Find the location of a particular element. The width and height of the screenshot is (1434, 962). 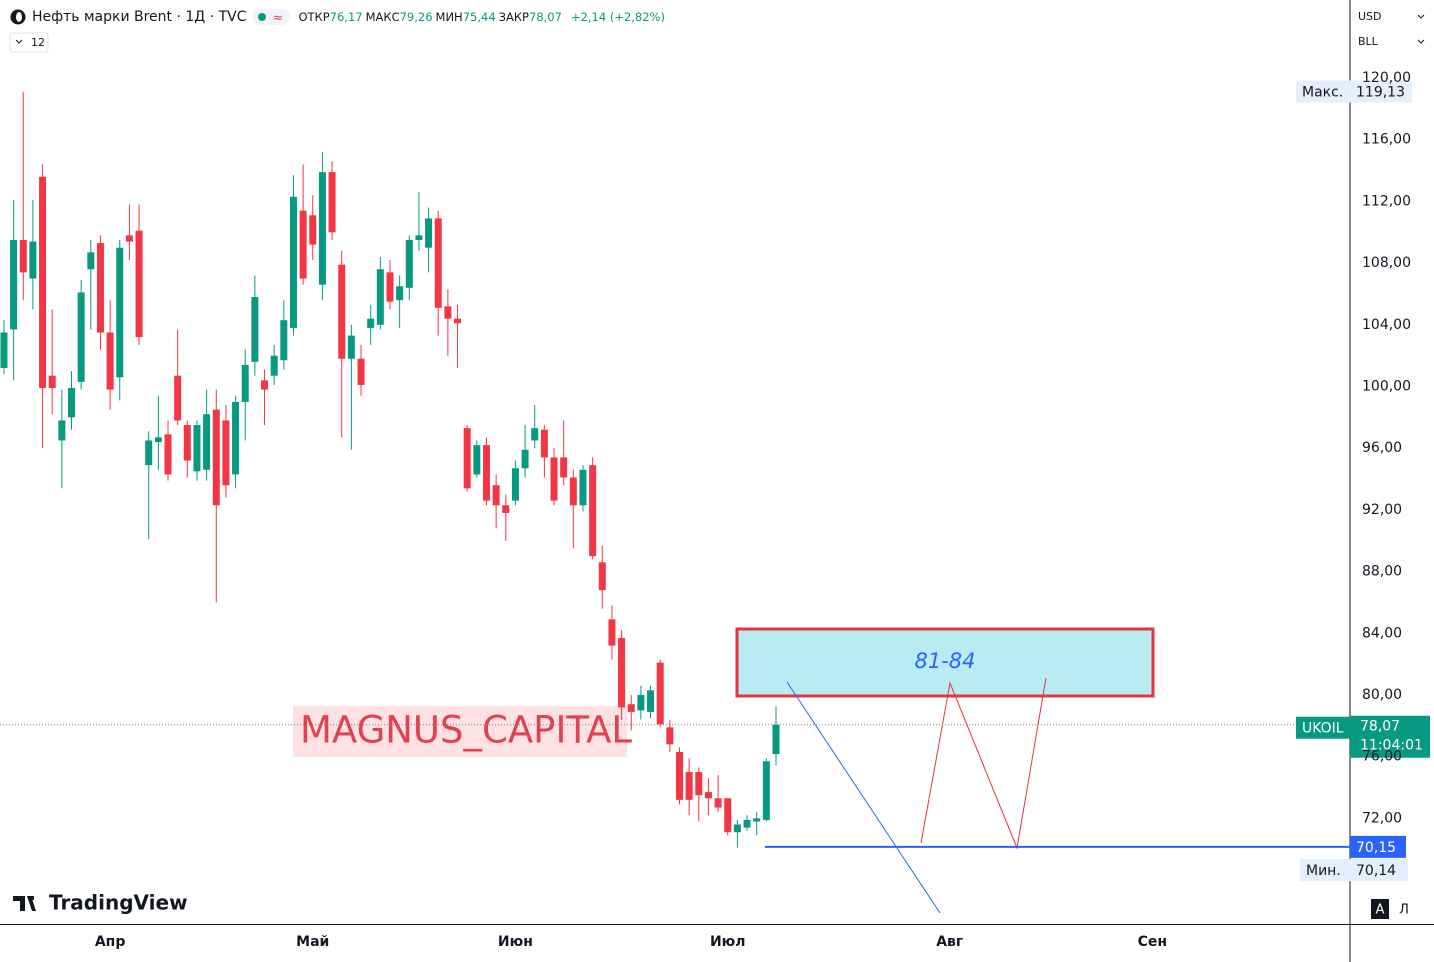

x-tick-label: Апр is located at coordinates (110, 942).